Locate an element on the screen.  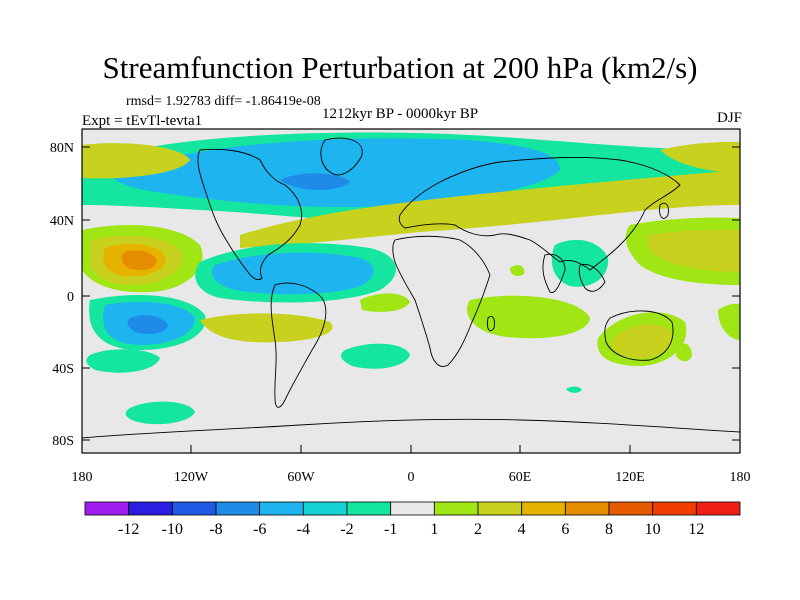
coast-japan is located at coordinates (664, 210).